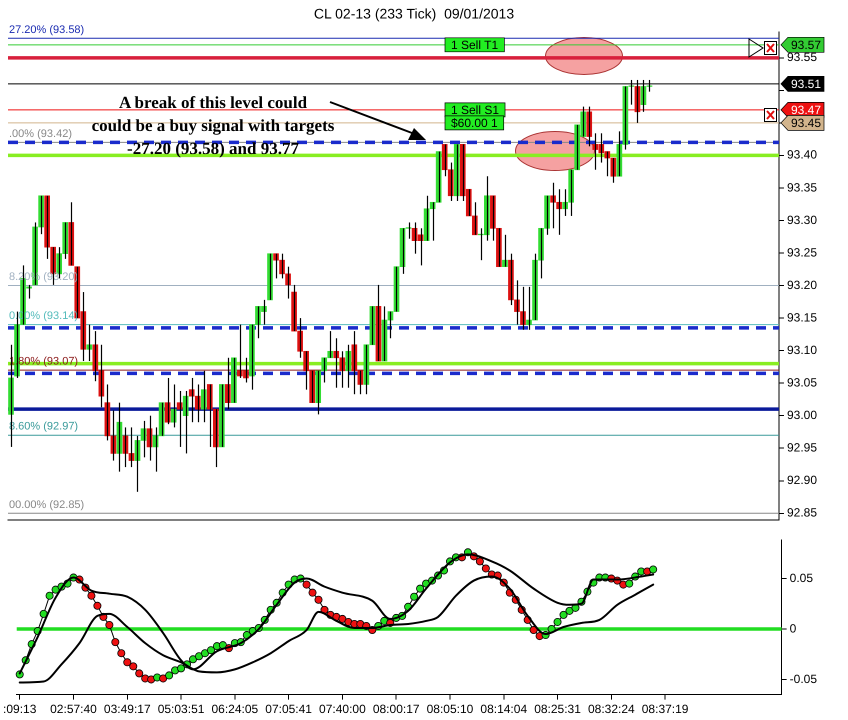 The width and height of the screenshot is (848, 720). Describe the element at coordinates (802, 219) in the screenshot. I see `y-tick-label: 93.30` at that location.